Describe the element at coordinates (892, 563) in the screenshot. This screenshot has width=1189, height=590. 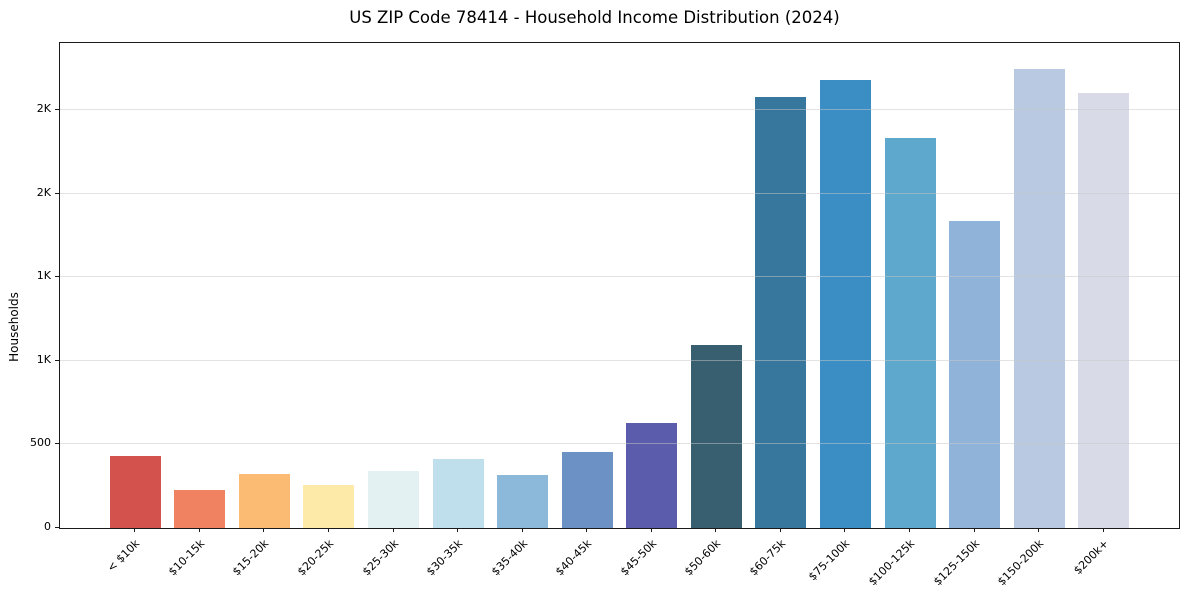
I see `x-tick-label: $100-125k` at that location.